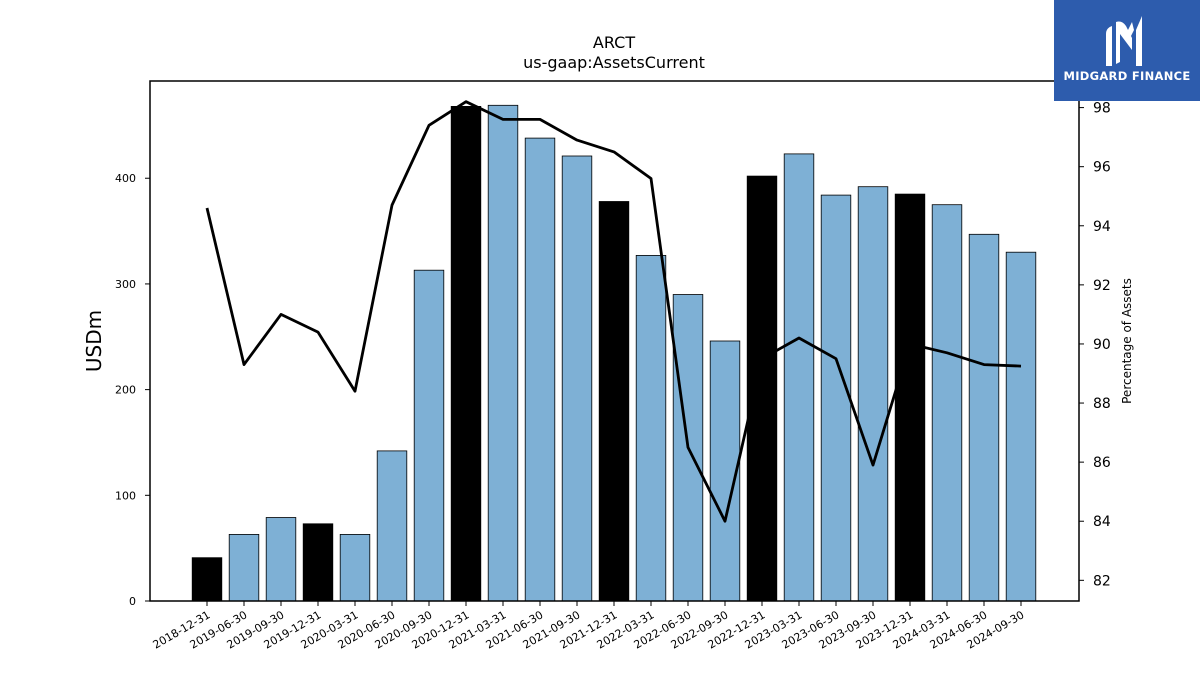  What do you see at coordinates (1102, 168) in the screenshot?
I see `y2-tick-label: 96` at bounding box center [1102, 168].